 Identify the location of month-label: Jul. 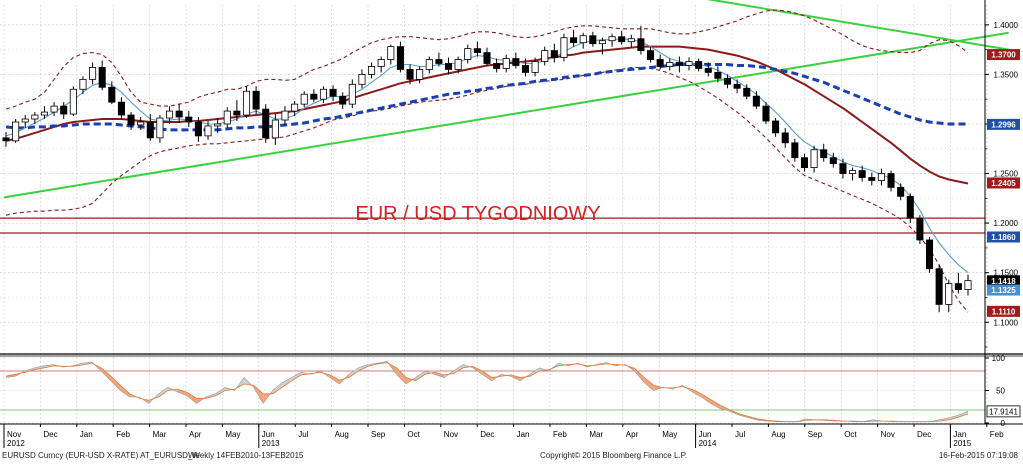
(303, 434).